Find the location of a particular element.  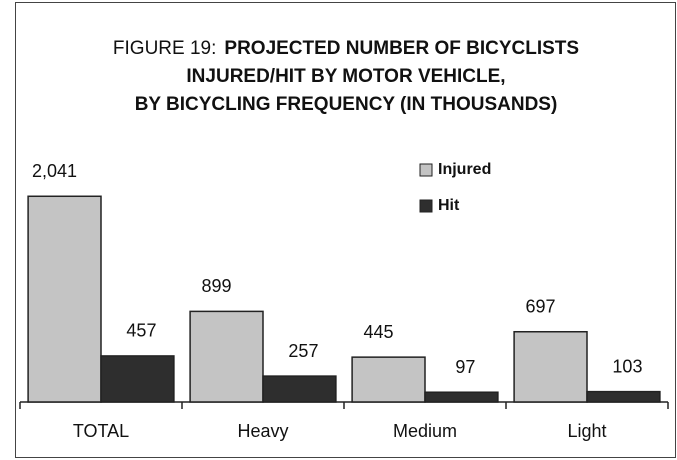

value-label: 457 is located at coordinates (141, 331).